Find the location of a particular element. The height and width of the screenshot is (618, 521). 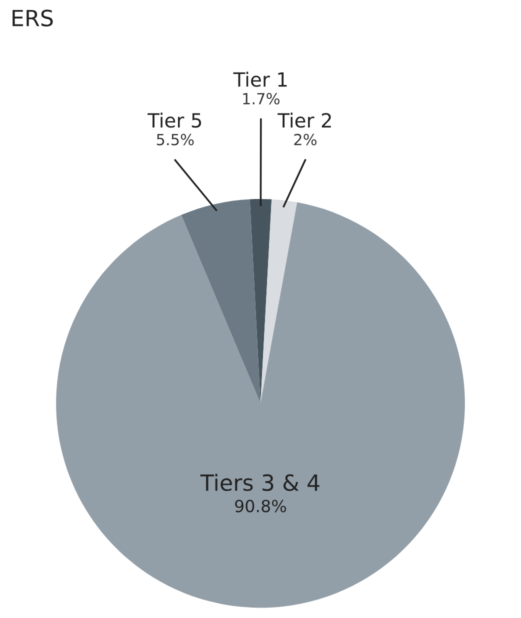

slice-label: Tiers 3 & 4 is located at coordinates (260, 483).